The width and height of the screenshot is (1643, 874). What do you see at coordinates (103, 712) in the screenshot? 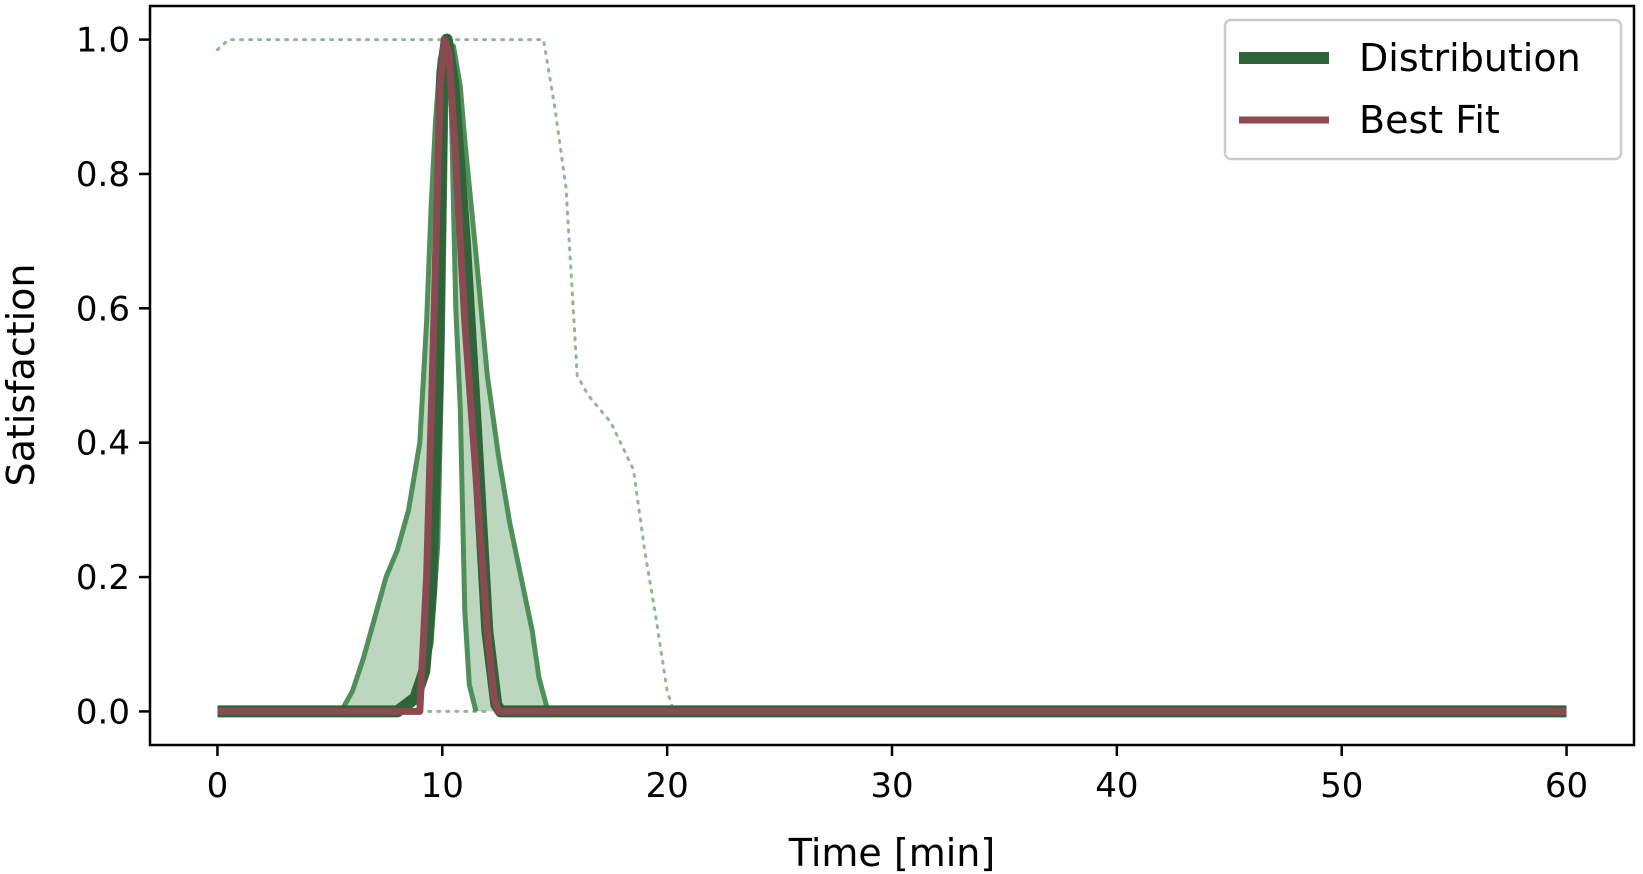
I see `y-tick-label: 0.0` at bounding box center [103, 712].